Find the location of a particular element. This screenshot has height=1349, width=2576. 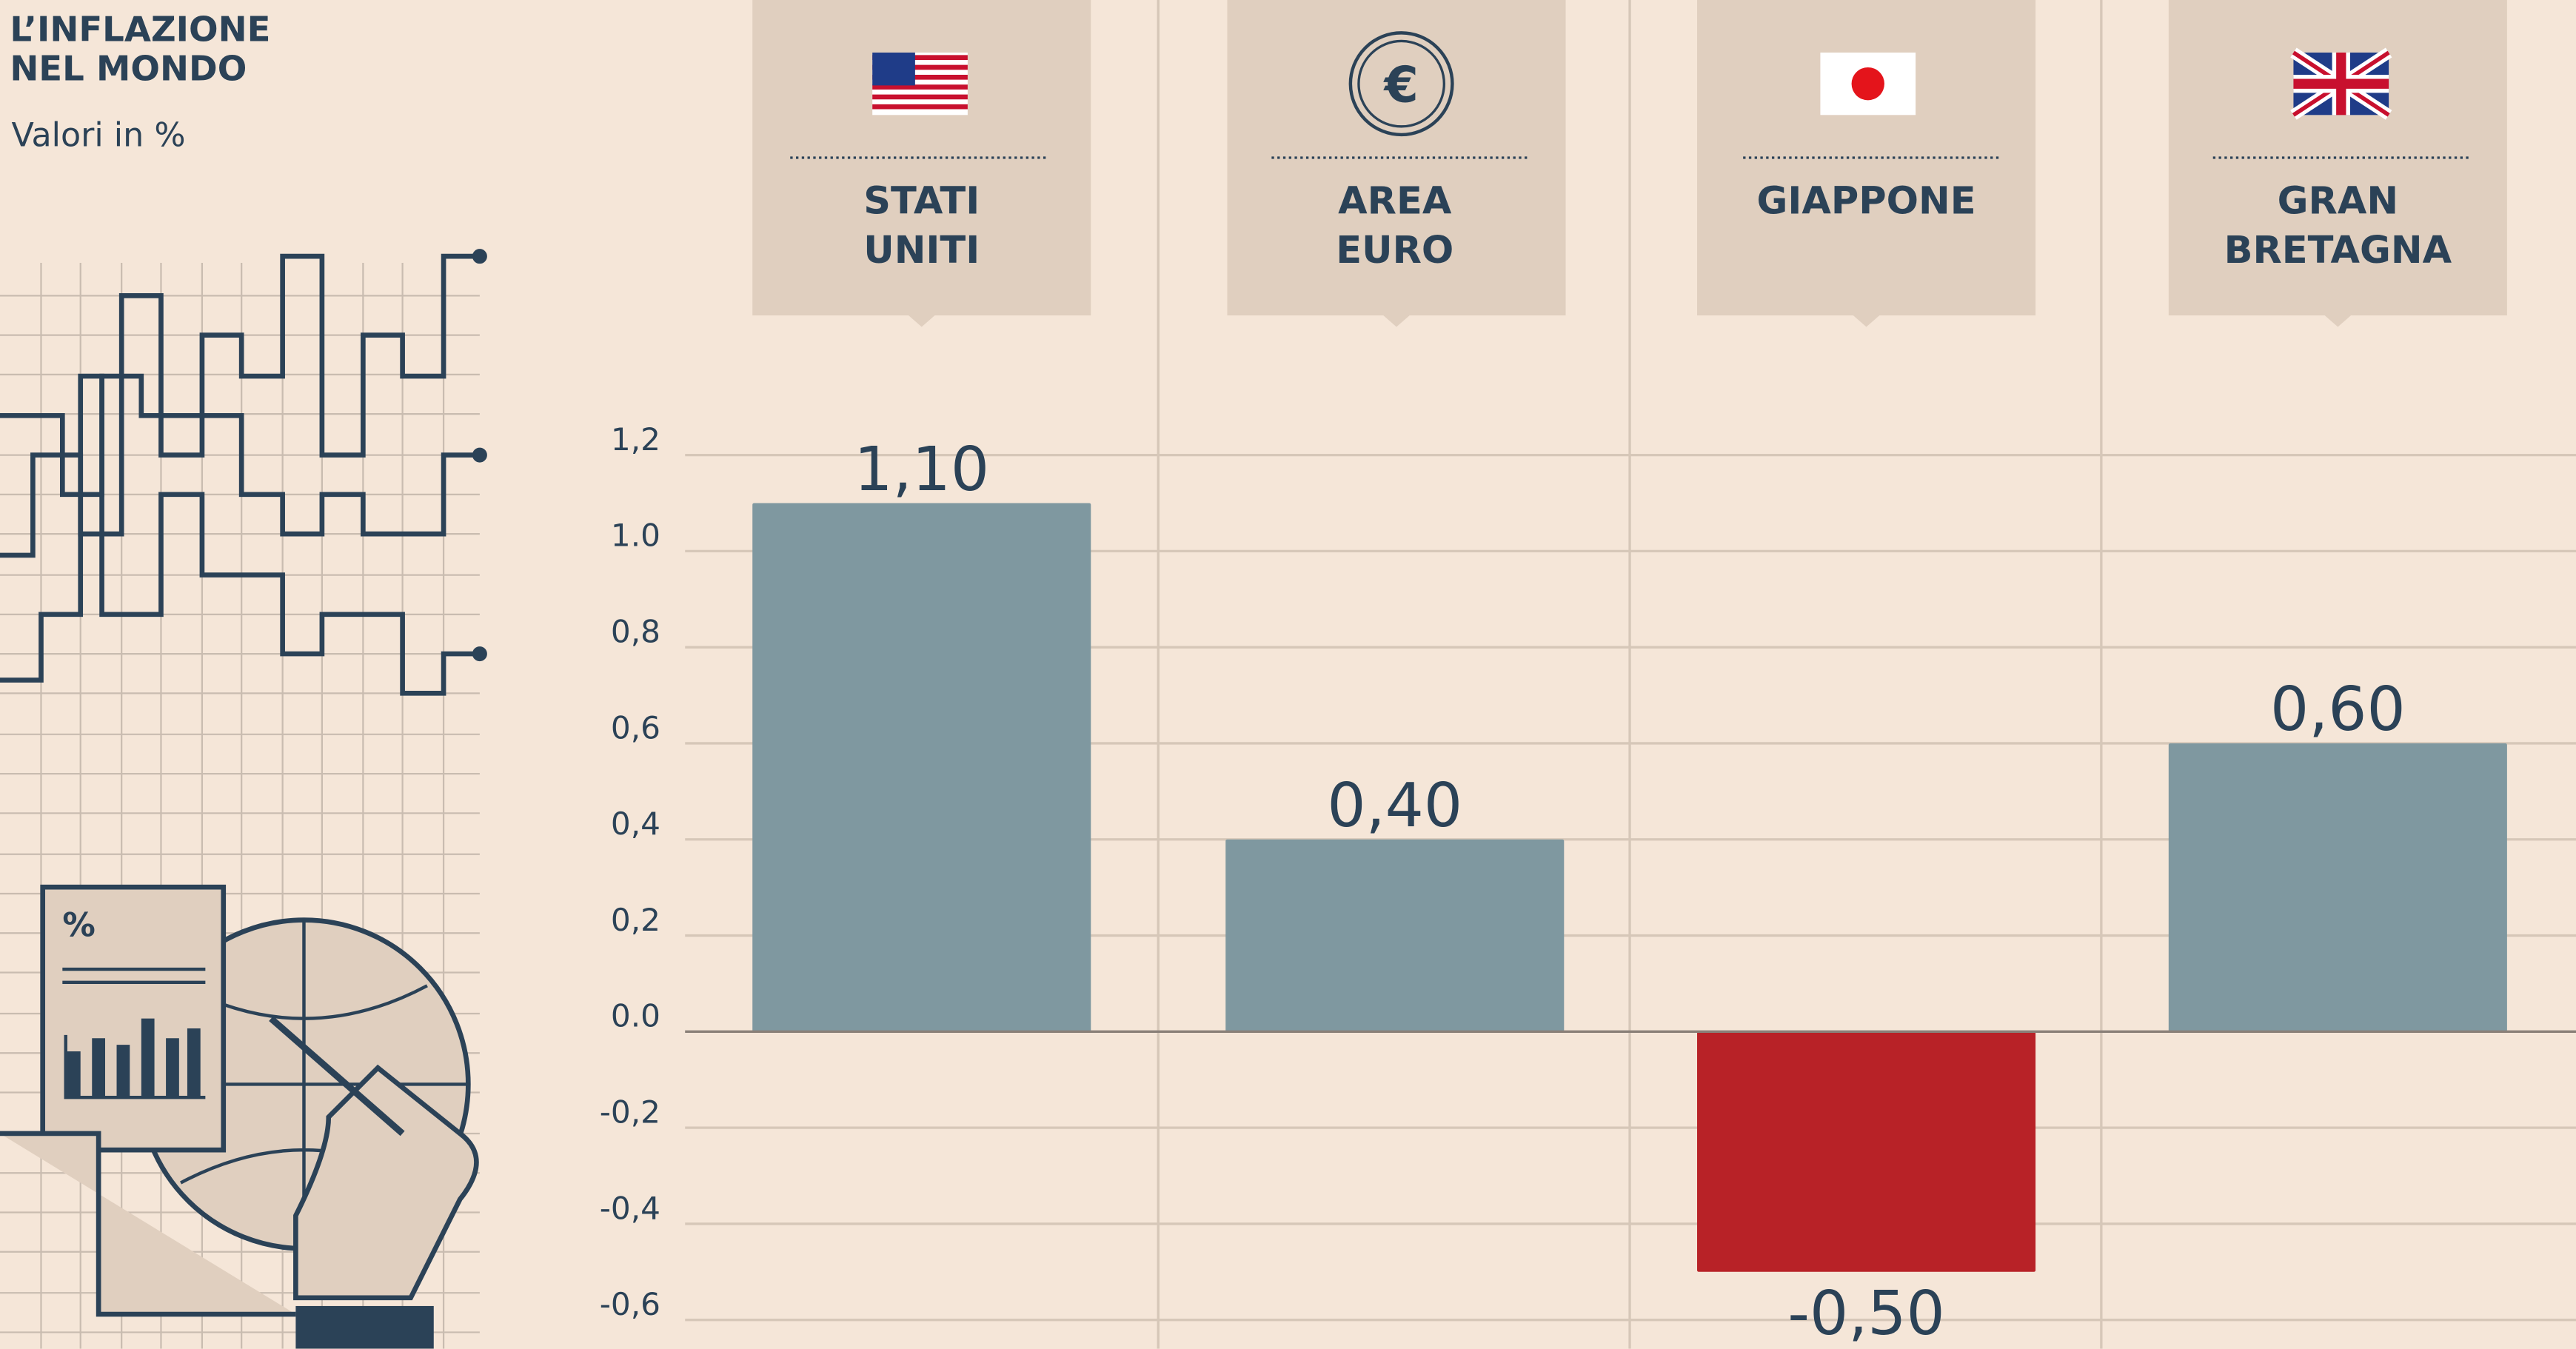

y-tick-label: 1.0 is located at coordinates (635, 536).